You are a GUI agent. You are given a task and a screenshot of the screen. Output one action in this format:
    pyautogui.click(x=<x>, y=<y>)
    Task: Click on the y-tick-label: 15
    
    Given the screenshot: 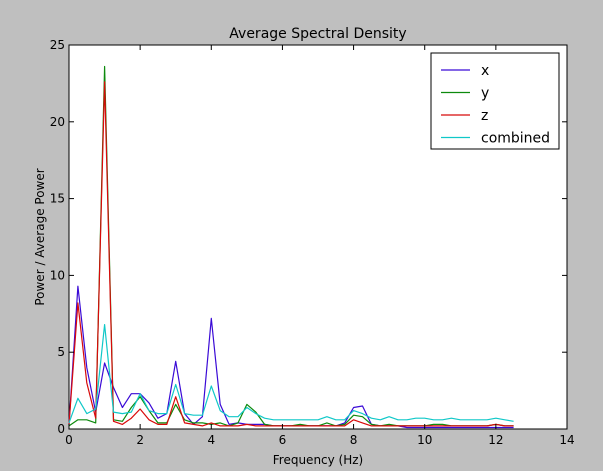 What is the action you would take?
    pyautogui.click(x=57, y=199)
    